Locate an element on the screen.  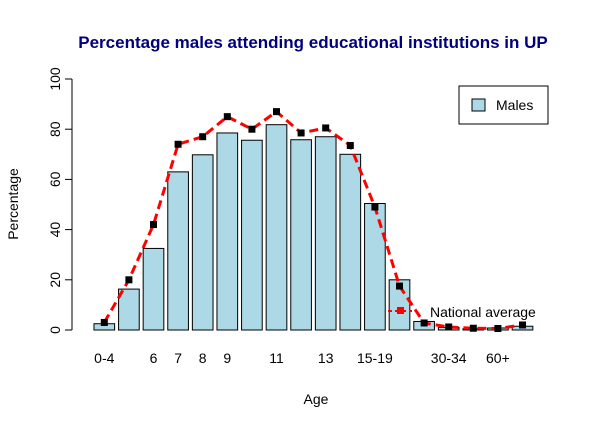
x-tick-label-30-34: 30-34 is located at coordinates (449, 358).